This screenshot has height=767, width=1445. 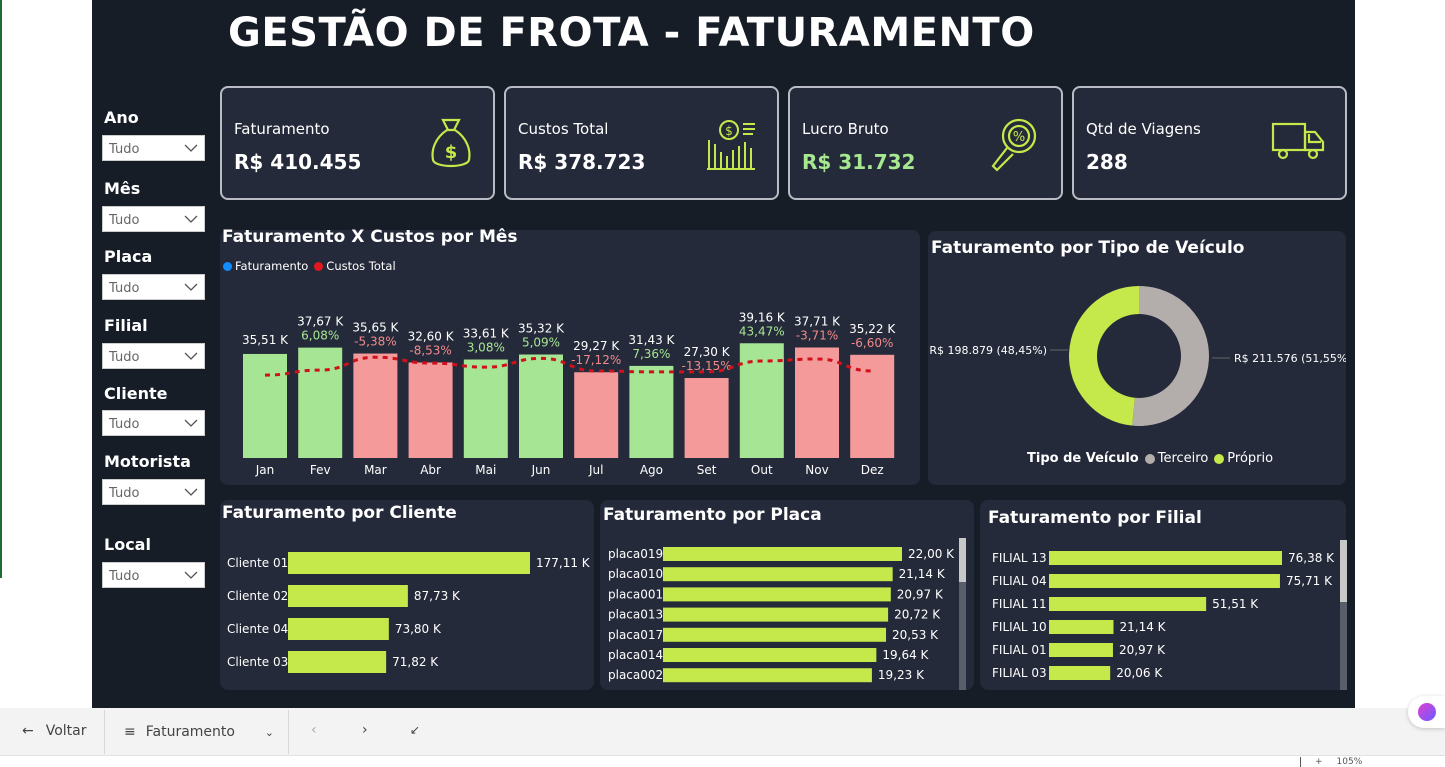 I want to click on bar-placa014, so click(x=770, y=655).